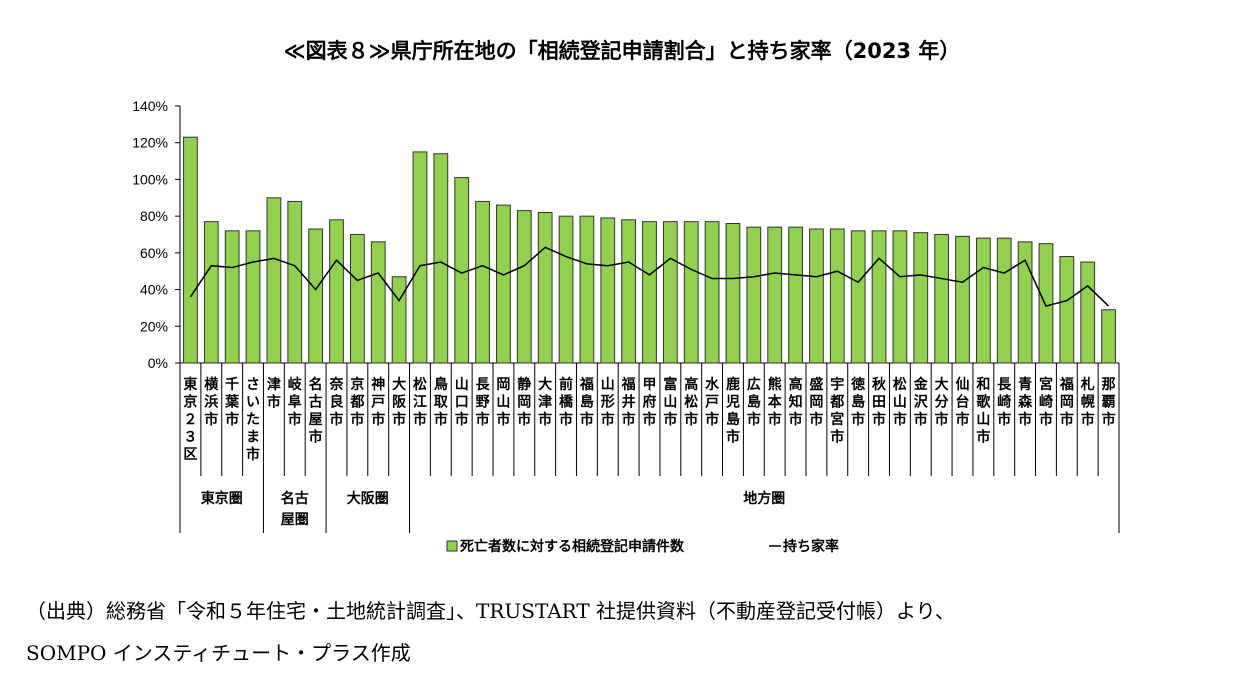  I want to click on x-category-label: 長野市, so click(483, 402).